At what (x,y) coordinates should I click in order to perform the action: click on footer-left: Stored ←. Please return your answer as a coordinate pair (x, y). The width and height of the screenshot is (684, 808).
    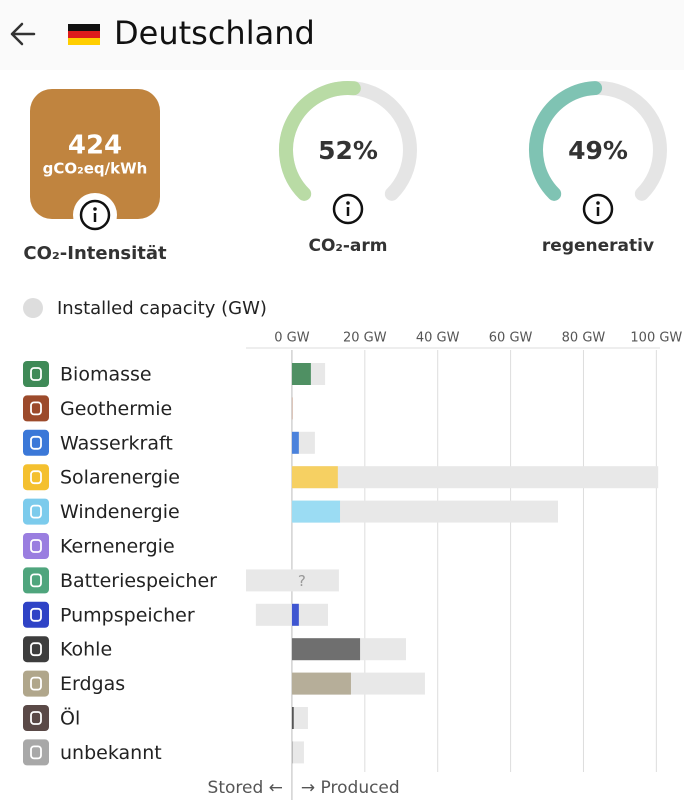
    Looking at the image, I should click on (245, 788).